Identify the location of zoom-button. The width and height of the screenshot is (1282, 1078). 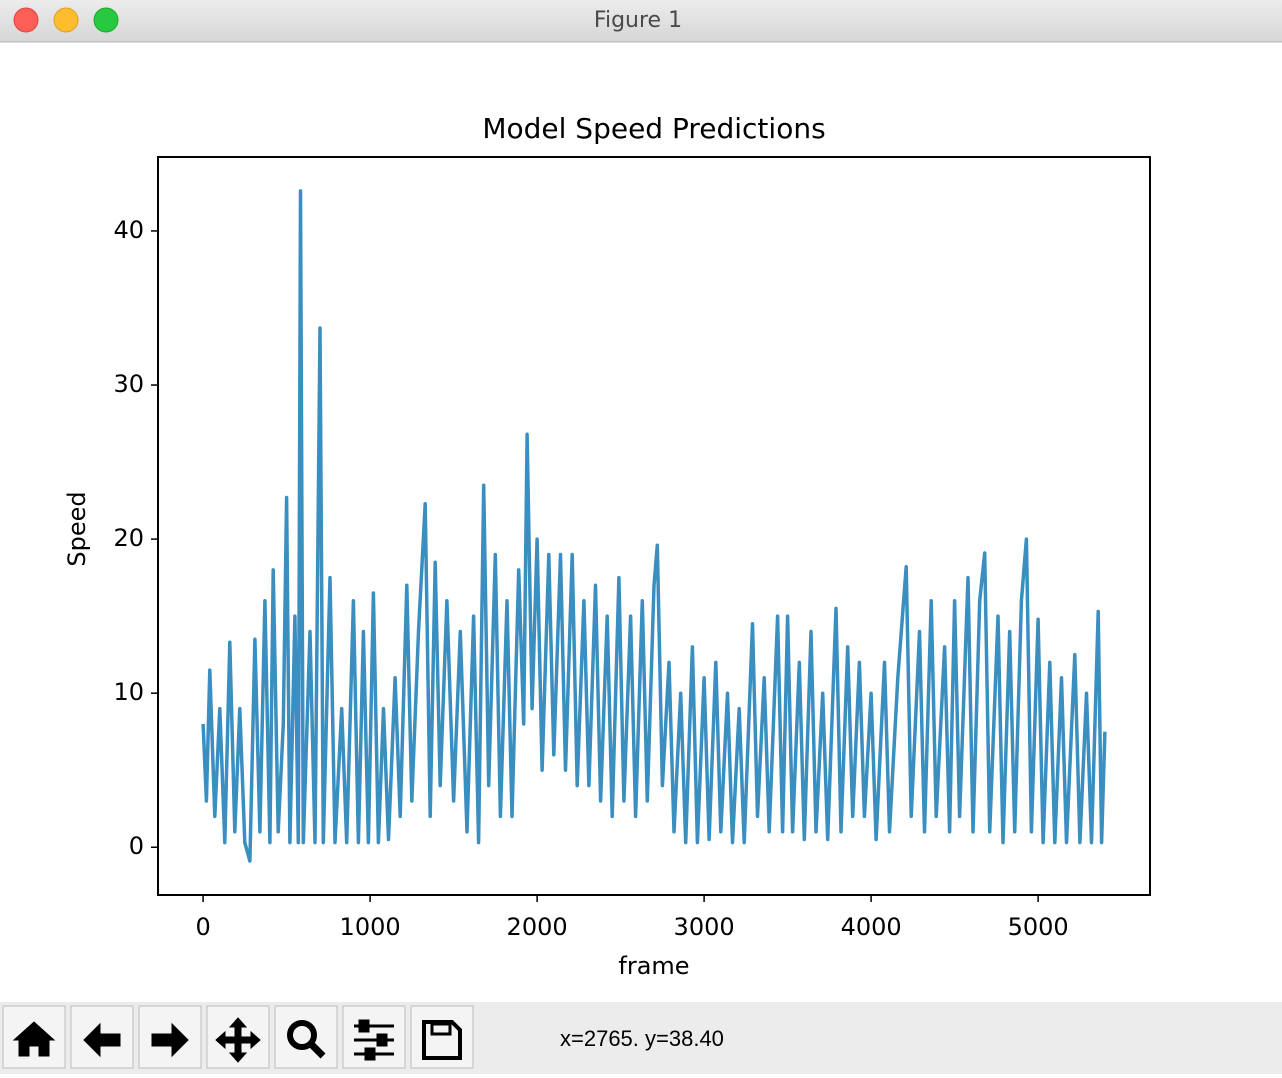
(106, 20).